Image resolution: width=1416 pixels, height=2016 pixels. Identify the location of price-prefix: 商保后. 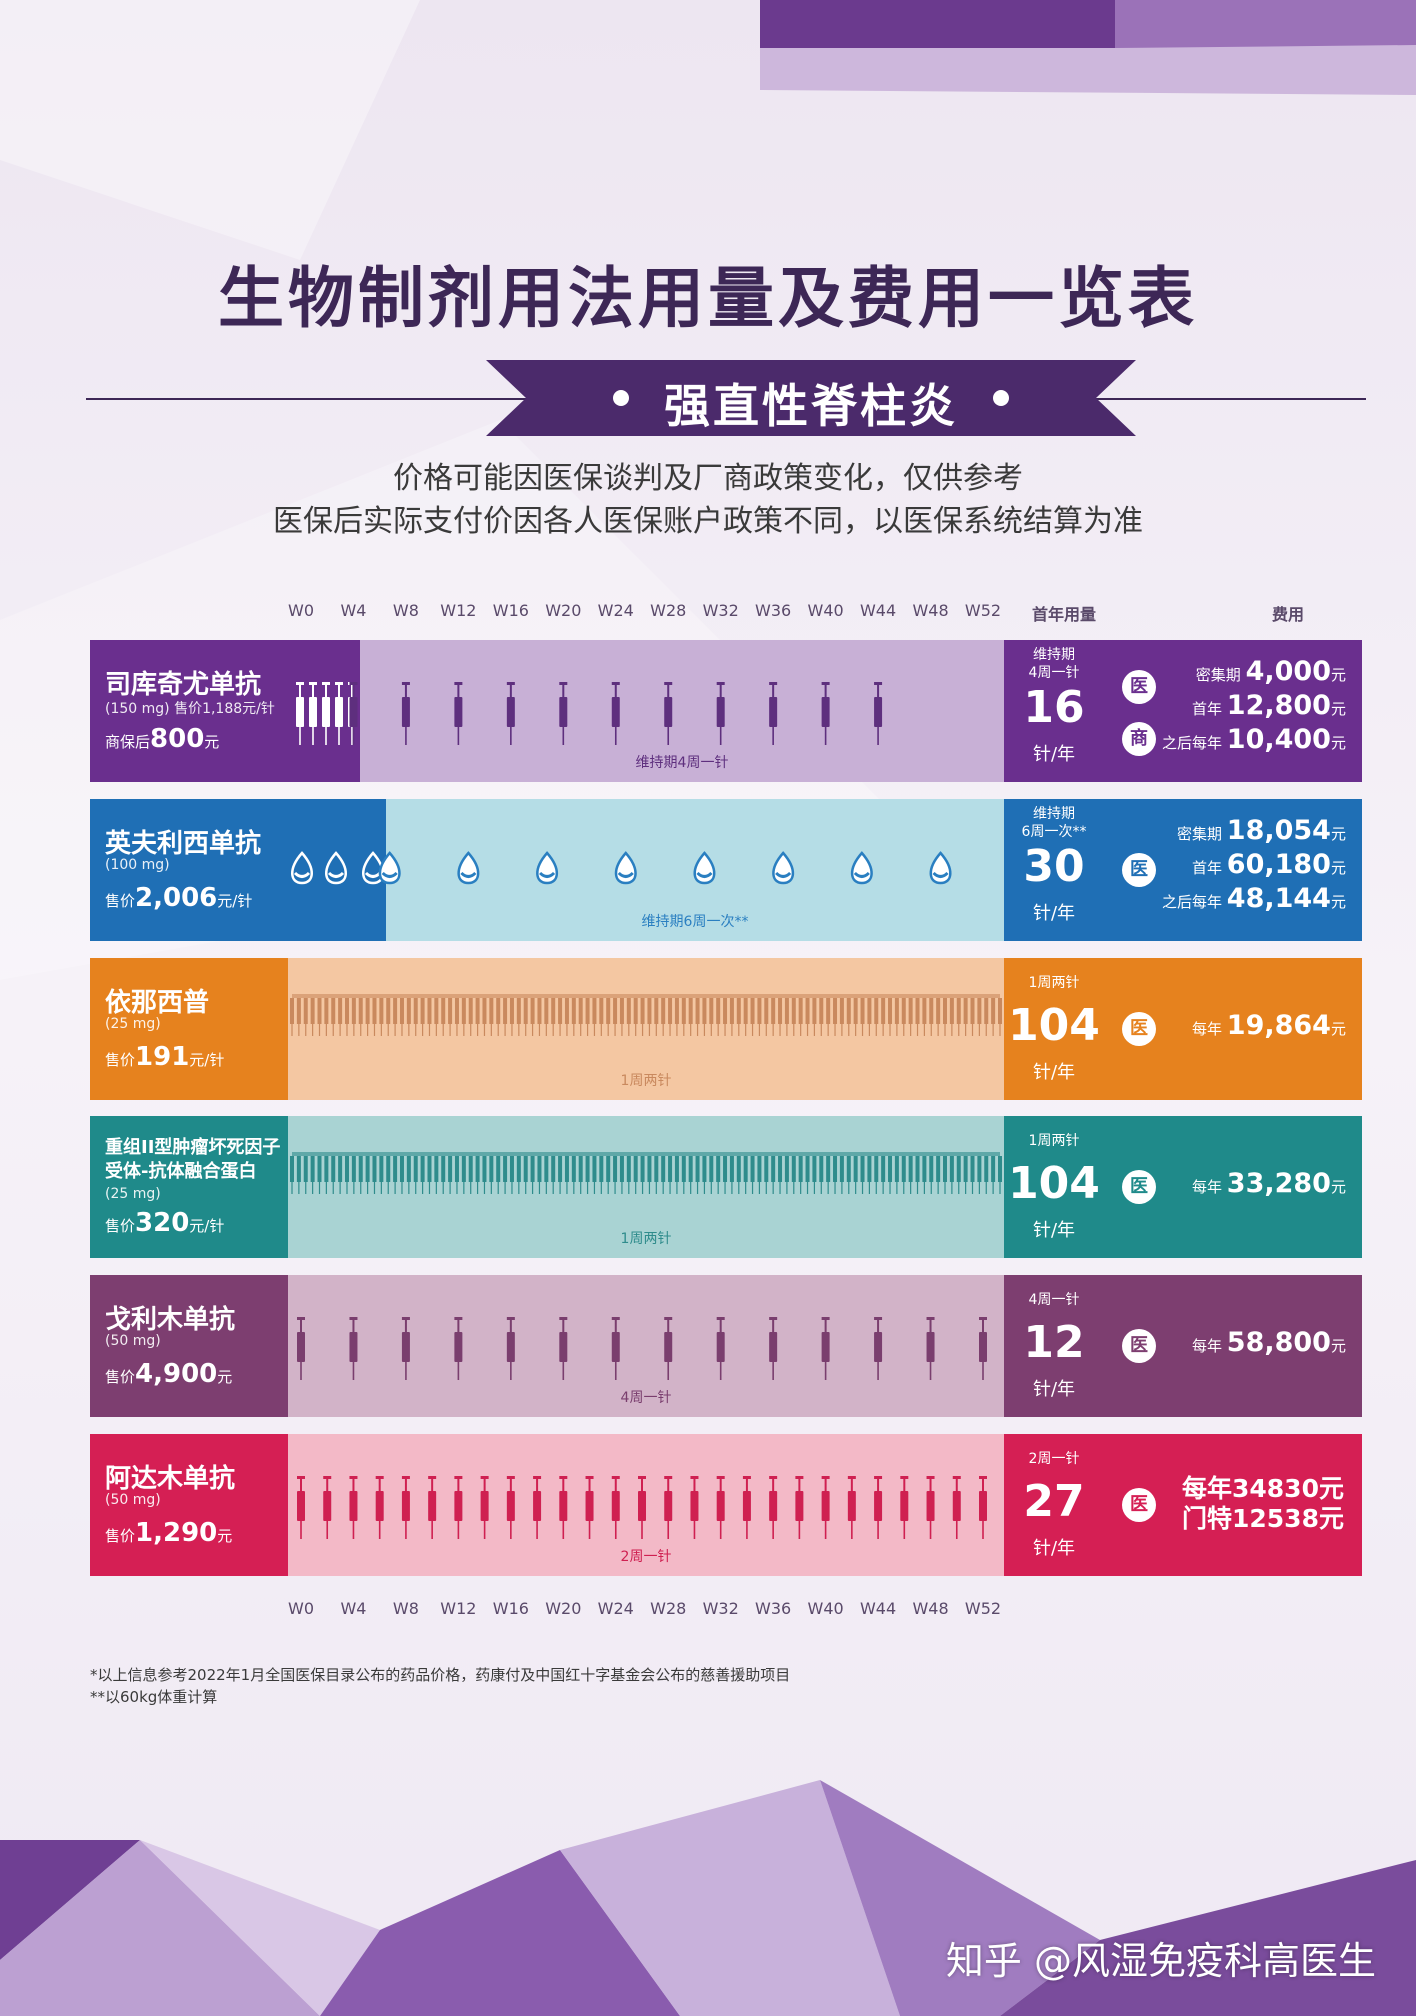
(128, 742).